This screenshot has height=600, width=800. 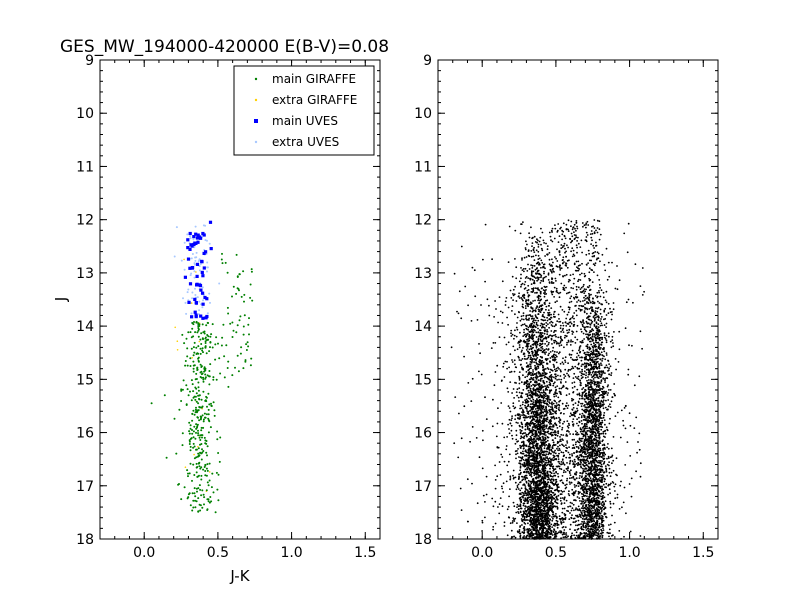 What do you see at coordinates (175, 327) in the screenshot?
I see `extra-giraffe-point` at bounding box center [175, 327].